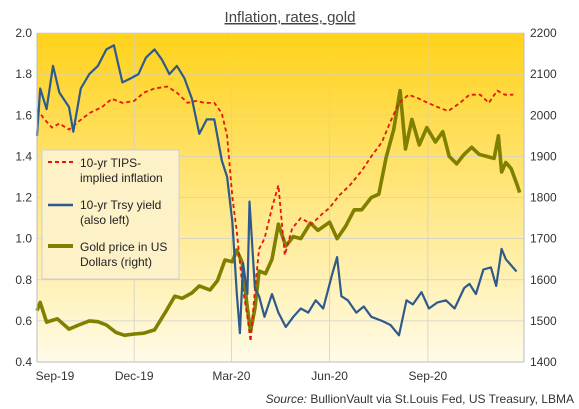 This screenshot has width=579, height=409. I want to click on legend-box, so click(110, 214).